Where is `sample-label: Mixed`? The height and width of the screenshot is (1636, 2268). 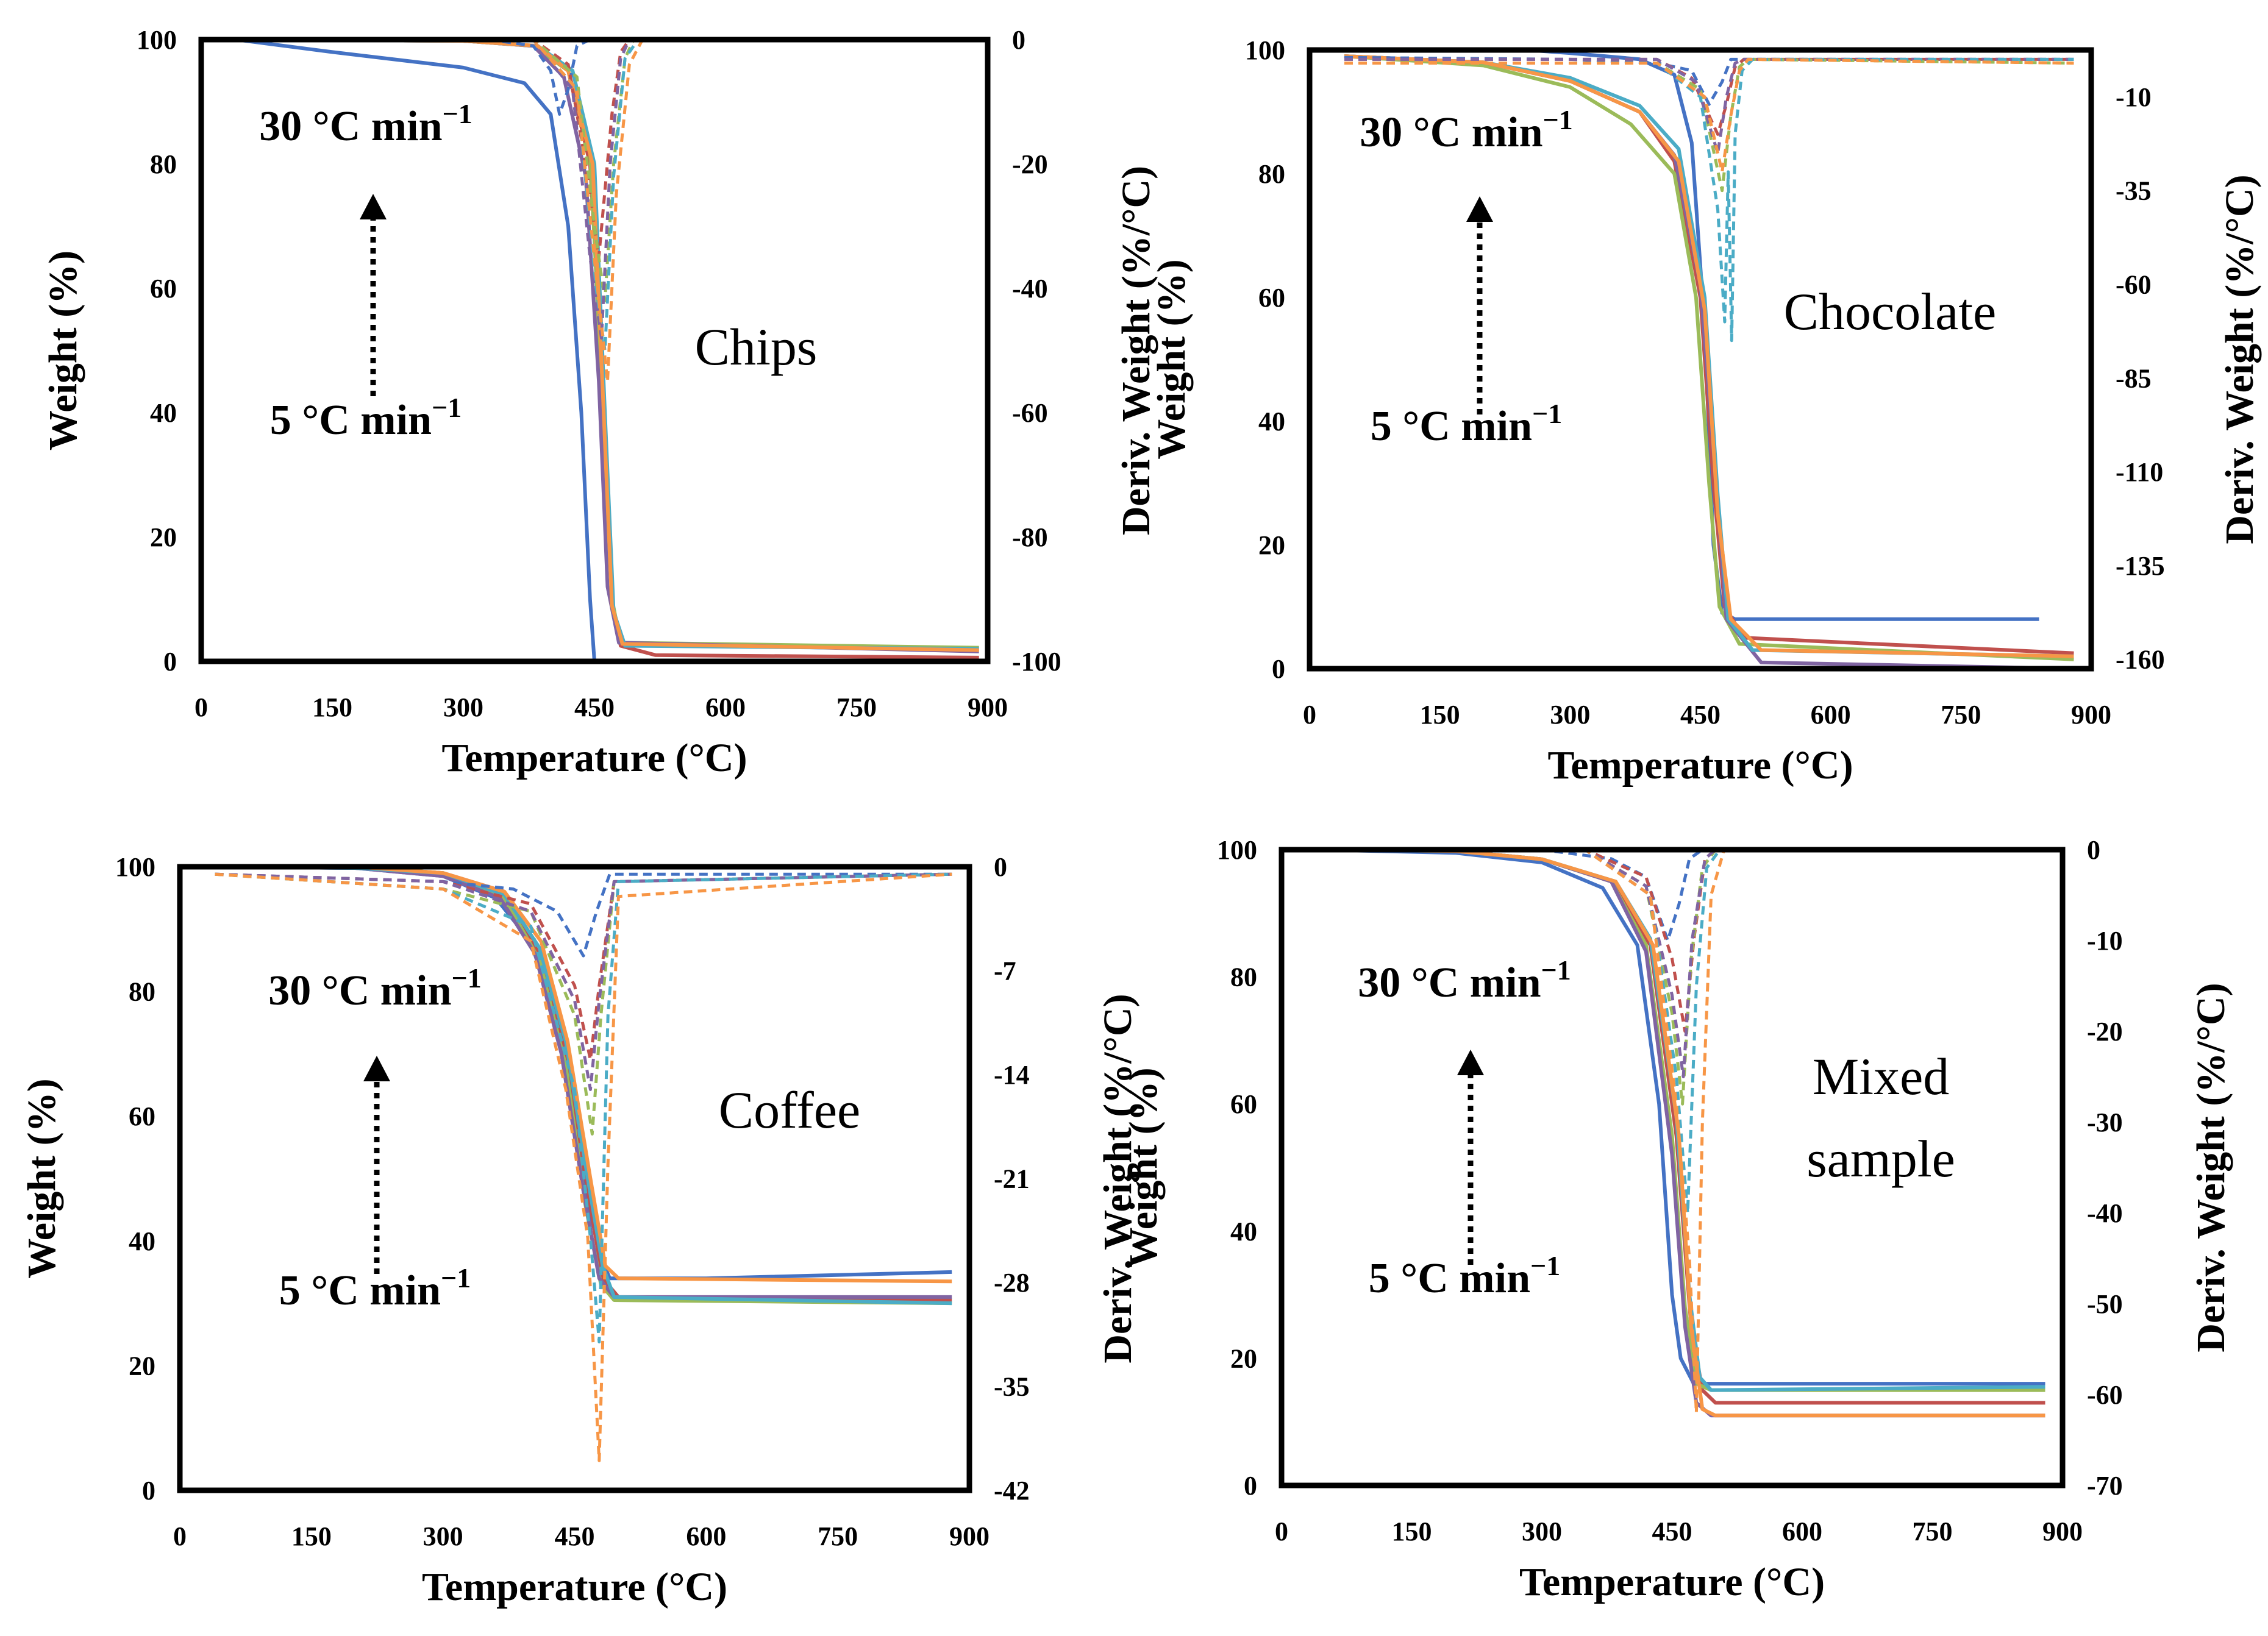 sample-label: Mixed is located at coordinates (1881, 1076).